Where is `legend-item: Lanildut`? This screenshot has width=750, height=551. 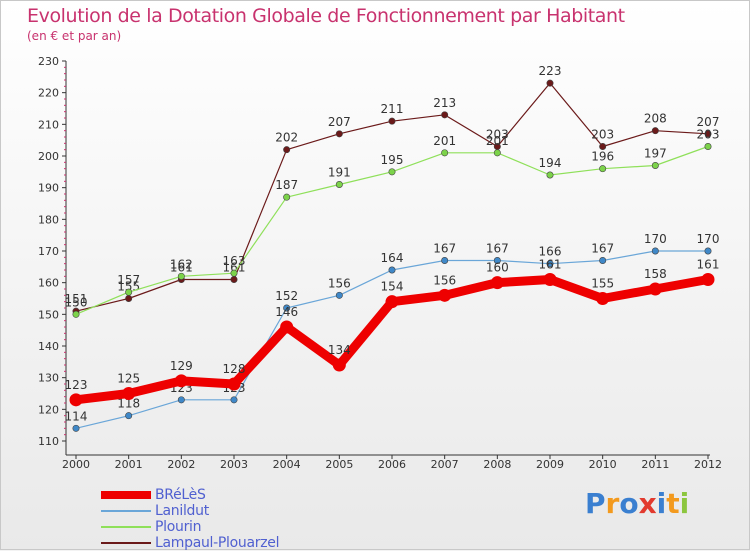
legend-item: Lanildut is located at coordinates (190, 511).